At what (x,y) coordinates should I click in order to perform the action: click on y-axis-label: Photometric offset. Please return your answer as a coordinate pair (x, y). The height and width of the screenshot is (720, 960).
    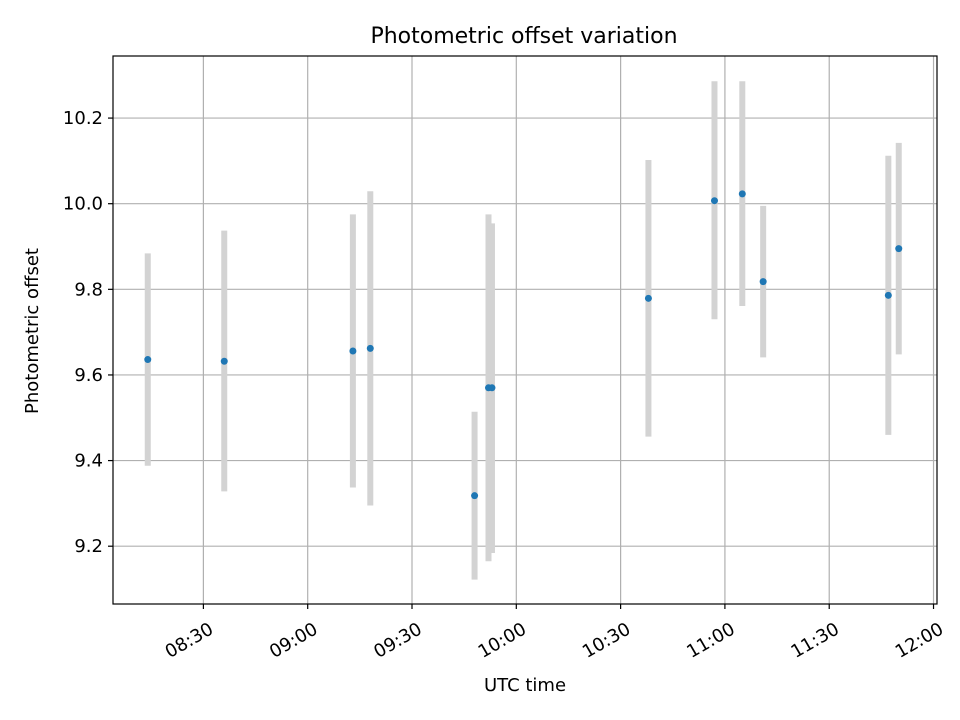
    Looking at the image, I should click on (32, 331).